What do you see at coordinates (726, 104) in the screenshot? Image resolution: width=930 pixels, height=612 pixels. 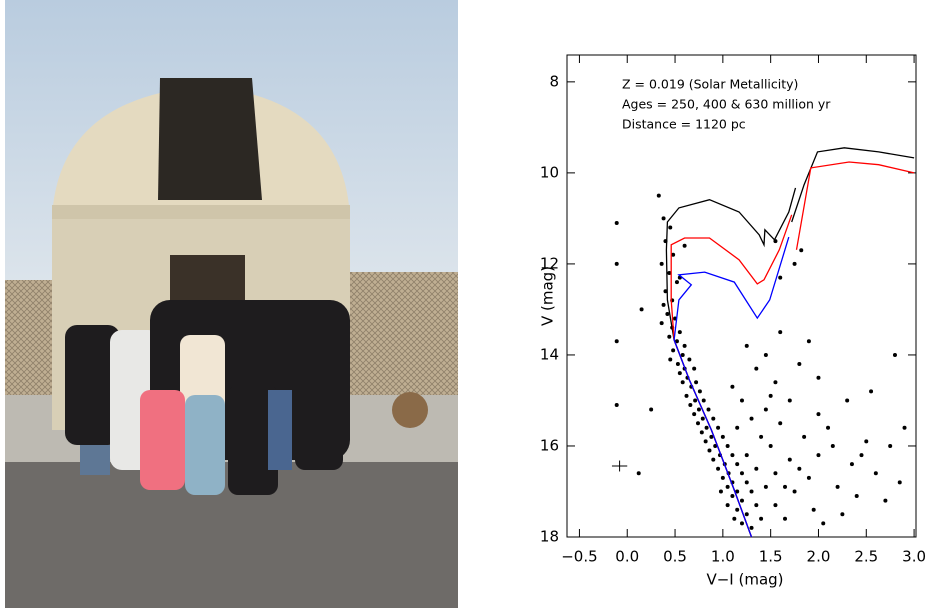 I see `annotation: Ages = 250, 400 & 630 million yr` at bounding box center [726, 104].